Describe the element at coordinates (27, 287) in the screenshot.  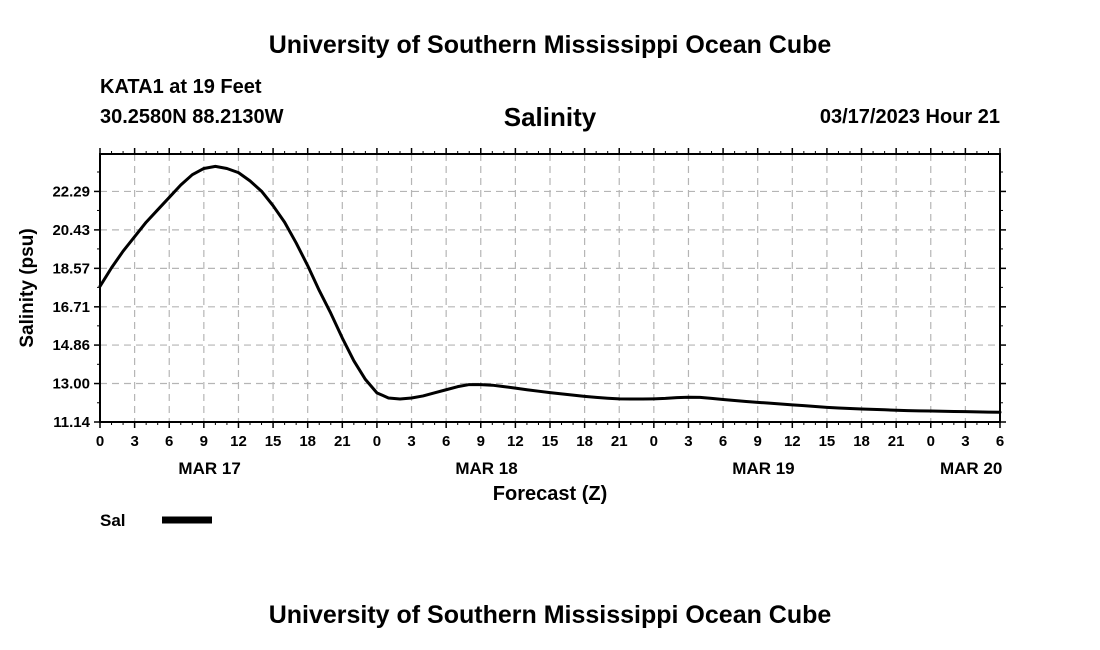
I see `y-axis-label: Salinity (psu)` at that location.